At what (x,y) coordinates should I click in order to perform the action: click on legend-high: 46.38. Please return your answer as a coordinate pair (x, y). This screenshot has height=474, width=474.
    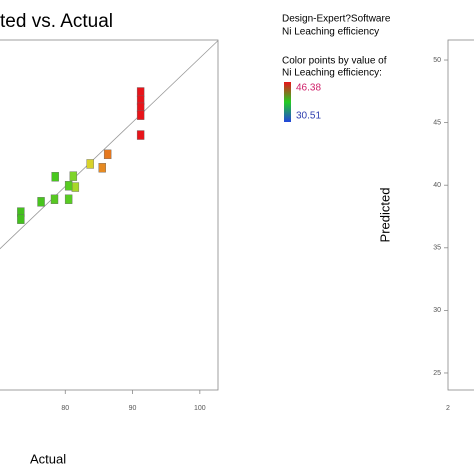
    Looking at the image, I should click on (308, 88).